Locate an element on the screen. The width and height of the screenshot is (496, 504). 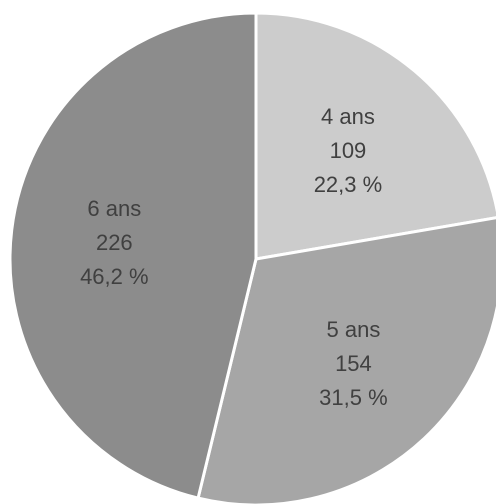
slice-percent-2: 31,5 % is located at coordinates (353, 397).